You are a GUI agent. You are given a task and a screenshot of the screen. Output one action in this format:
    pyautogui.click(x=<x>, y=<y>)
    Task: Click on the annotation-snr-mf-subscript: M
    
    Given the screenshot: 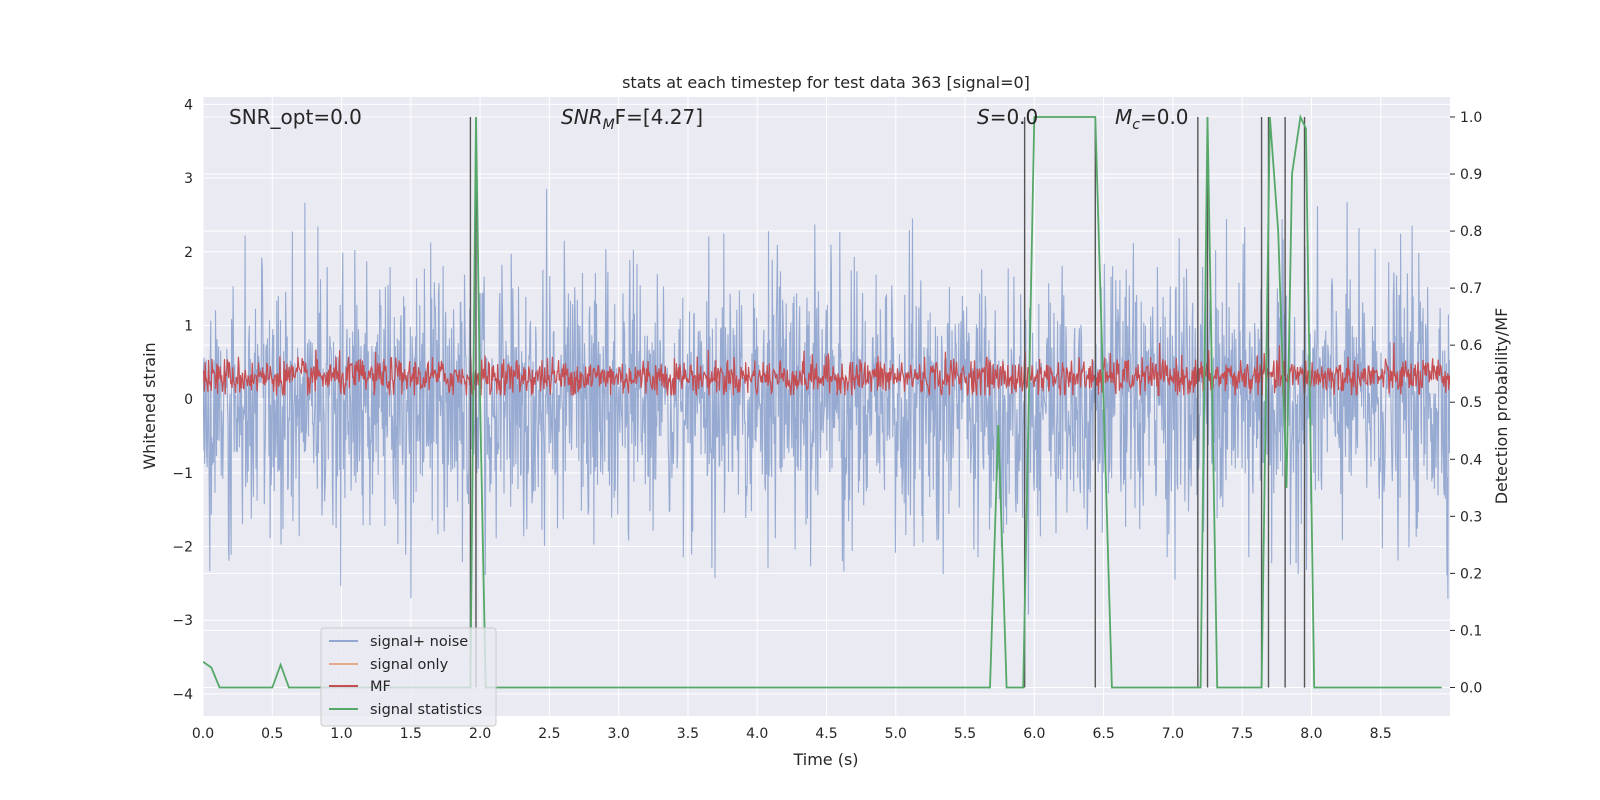 What is the action you would take?
    pyautogui.click(x=609, y=125)
    